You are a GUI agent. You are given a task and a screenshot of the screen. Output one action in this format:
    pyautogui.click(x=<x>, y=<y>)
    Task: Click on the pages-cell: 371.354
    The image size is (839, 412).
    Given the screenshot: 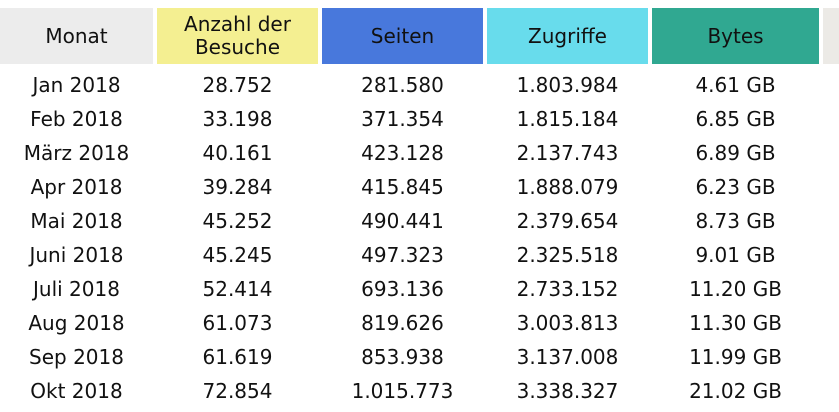 What is the action you would take?
    pyautogui.click(x=400, y=119)
    